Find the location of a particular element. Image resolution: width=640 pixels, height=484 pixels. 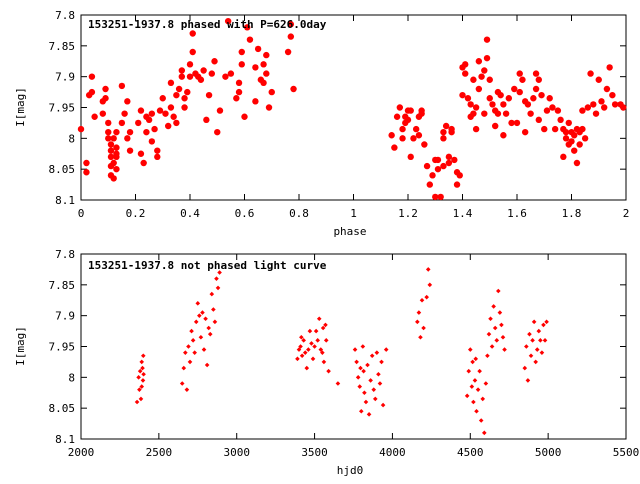

phased-xtick-label: 1.2 is located at coordinates (408, 213).